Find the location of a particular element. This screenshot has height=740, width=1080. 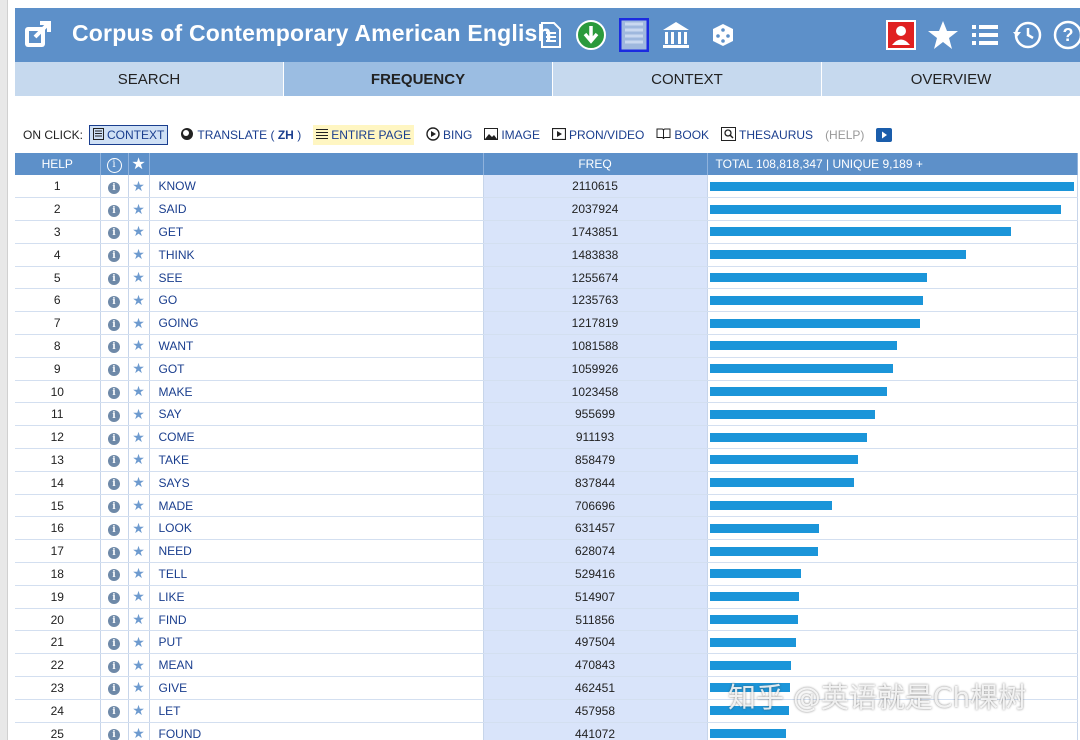

tab-context: CONTEXT is located at coordinates (687, 79).